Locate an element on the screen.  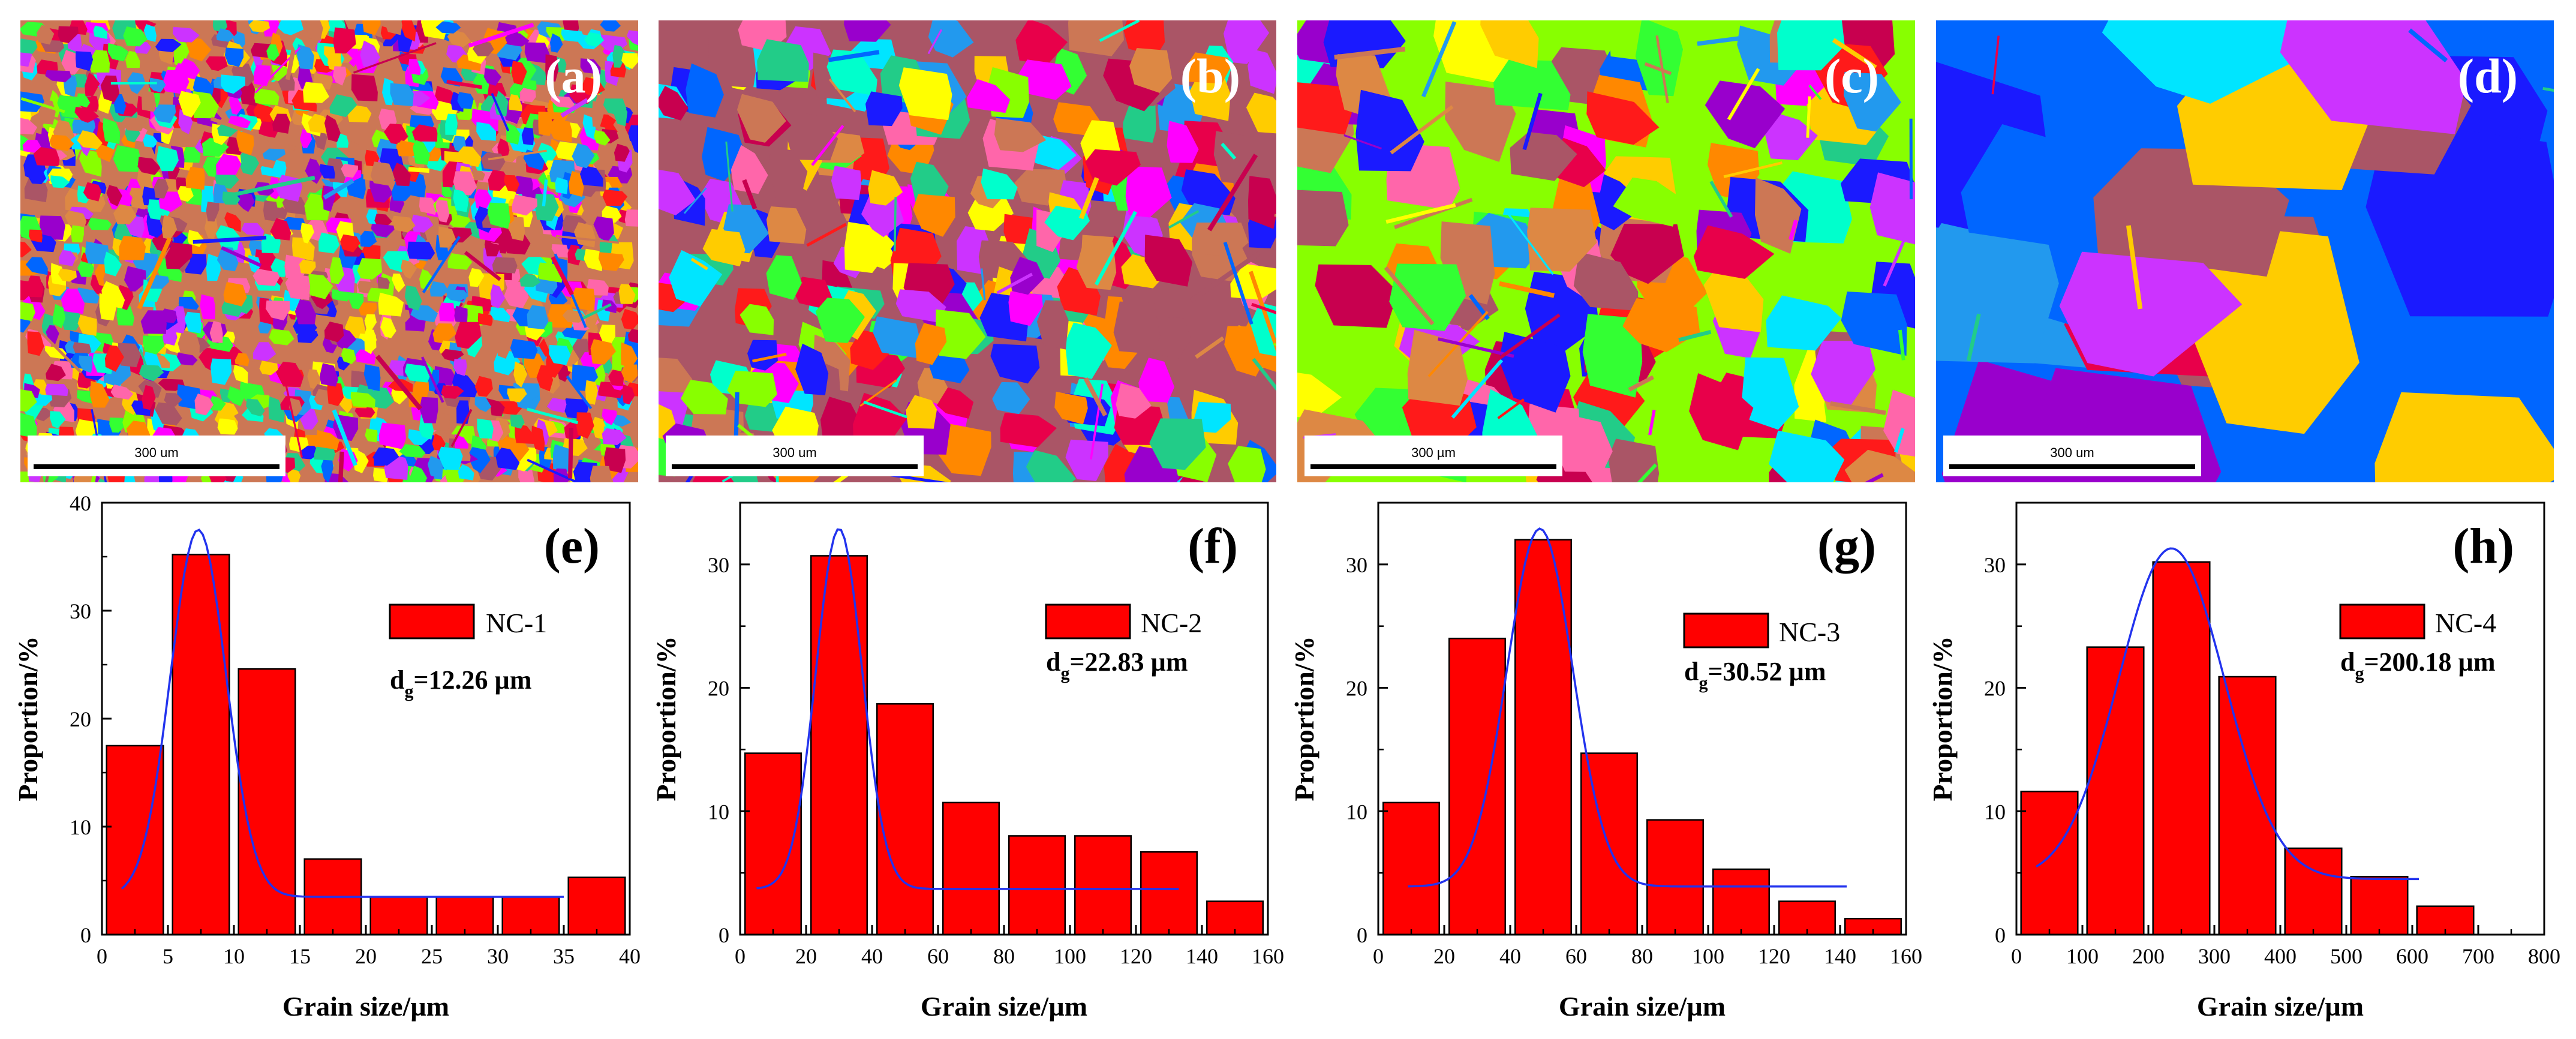
legend-swatch is located at coordinates (1088, 621).